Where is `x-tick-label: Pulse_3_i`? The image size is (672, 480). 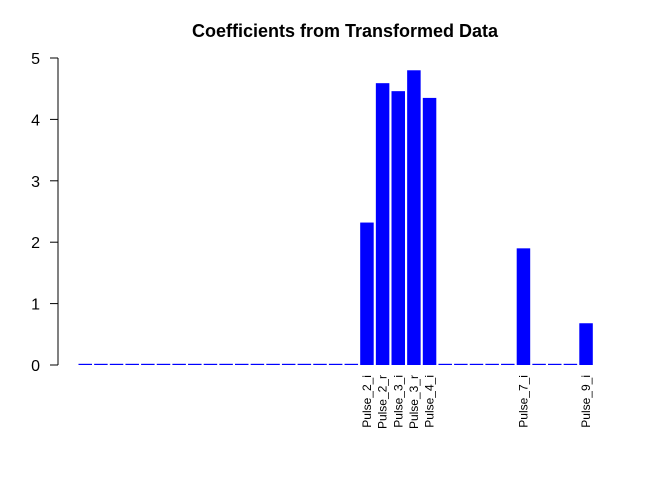
x-tick-label: Pulse_3_i is located at coordinates (398, 401).